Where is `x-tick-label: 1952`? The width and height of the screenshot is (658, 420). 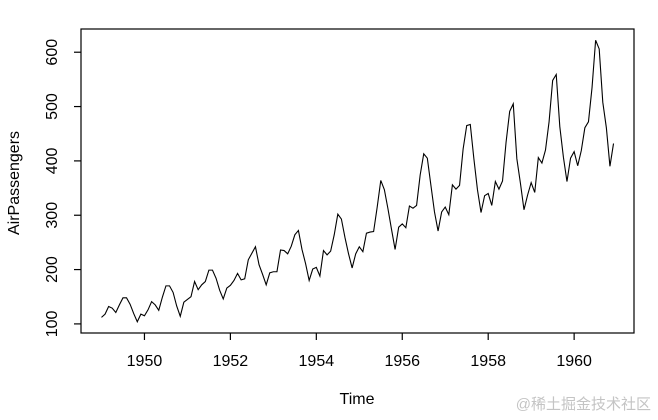
x-tick-label: 1952 is located at coordinates (231, 361).